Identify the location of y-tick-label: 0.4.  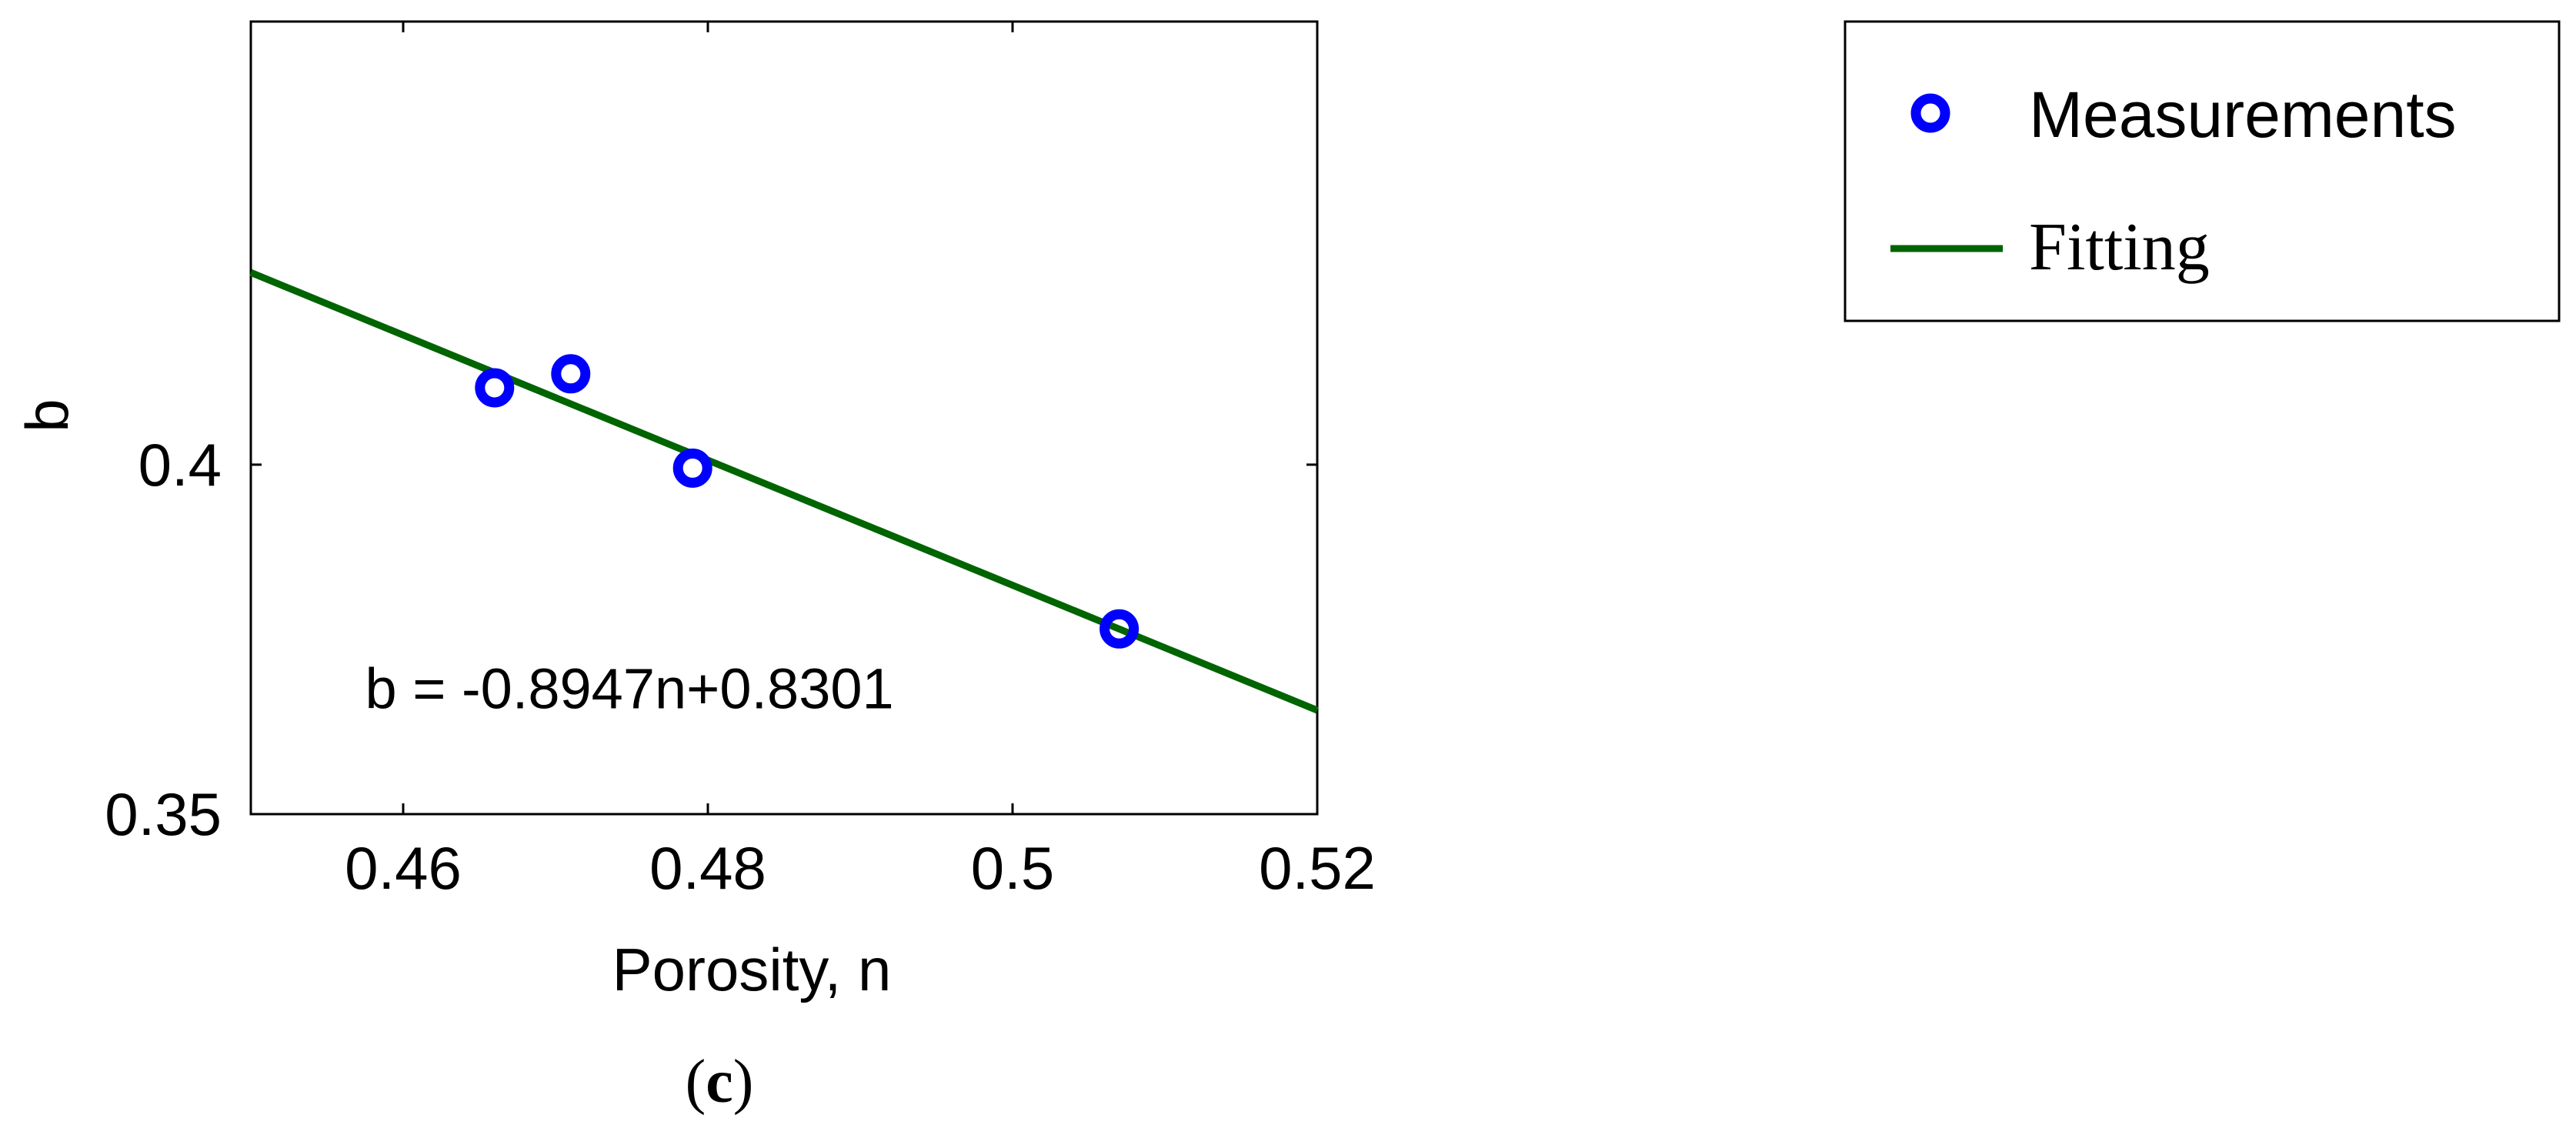
(180, 465).